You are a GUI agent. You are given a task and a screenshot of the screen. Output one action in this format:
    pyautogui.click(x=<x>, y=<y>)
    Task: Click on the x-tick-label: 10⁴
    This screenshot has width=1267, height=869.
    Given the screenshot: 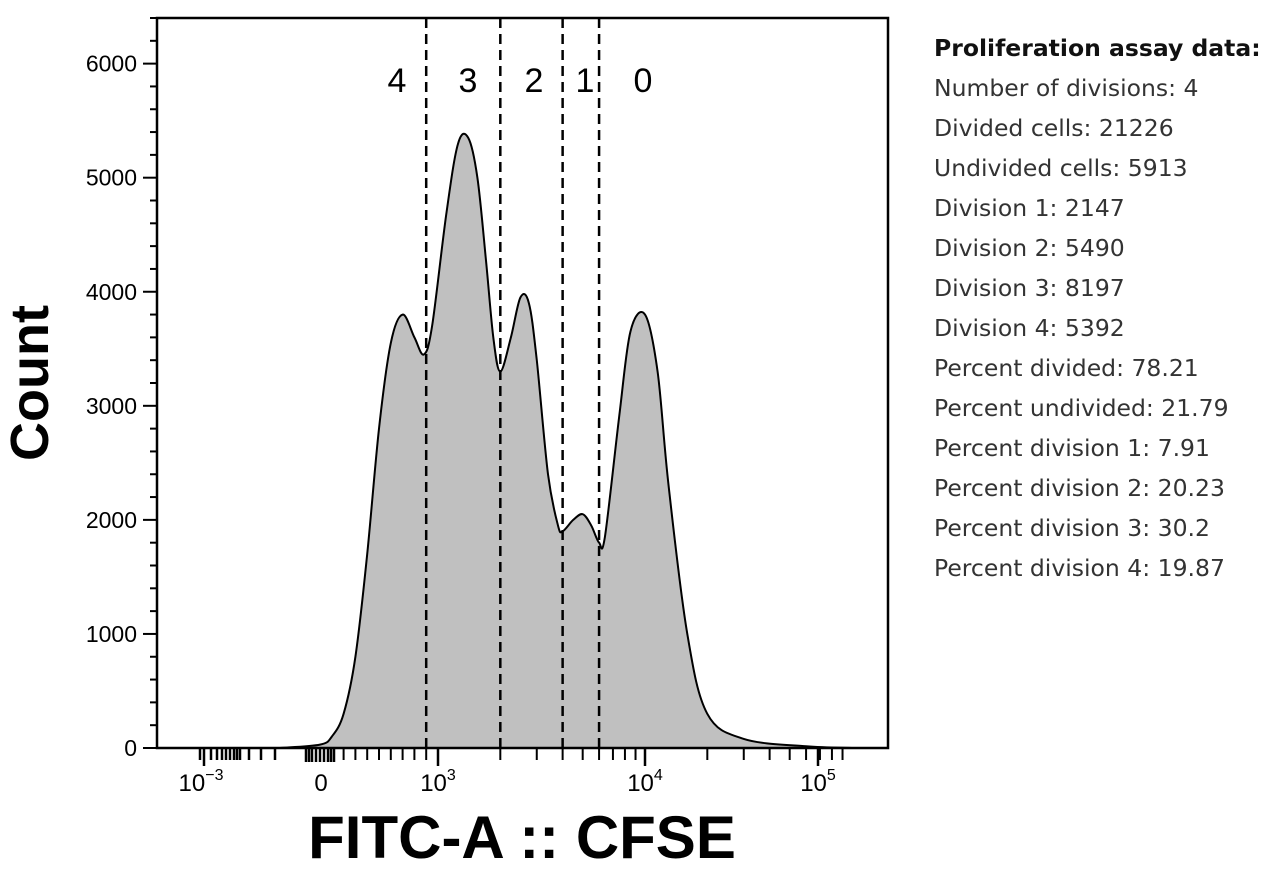 What is the action you would take?
    pyautogui.click(x=645, y=782)
    